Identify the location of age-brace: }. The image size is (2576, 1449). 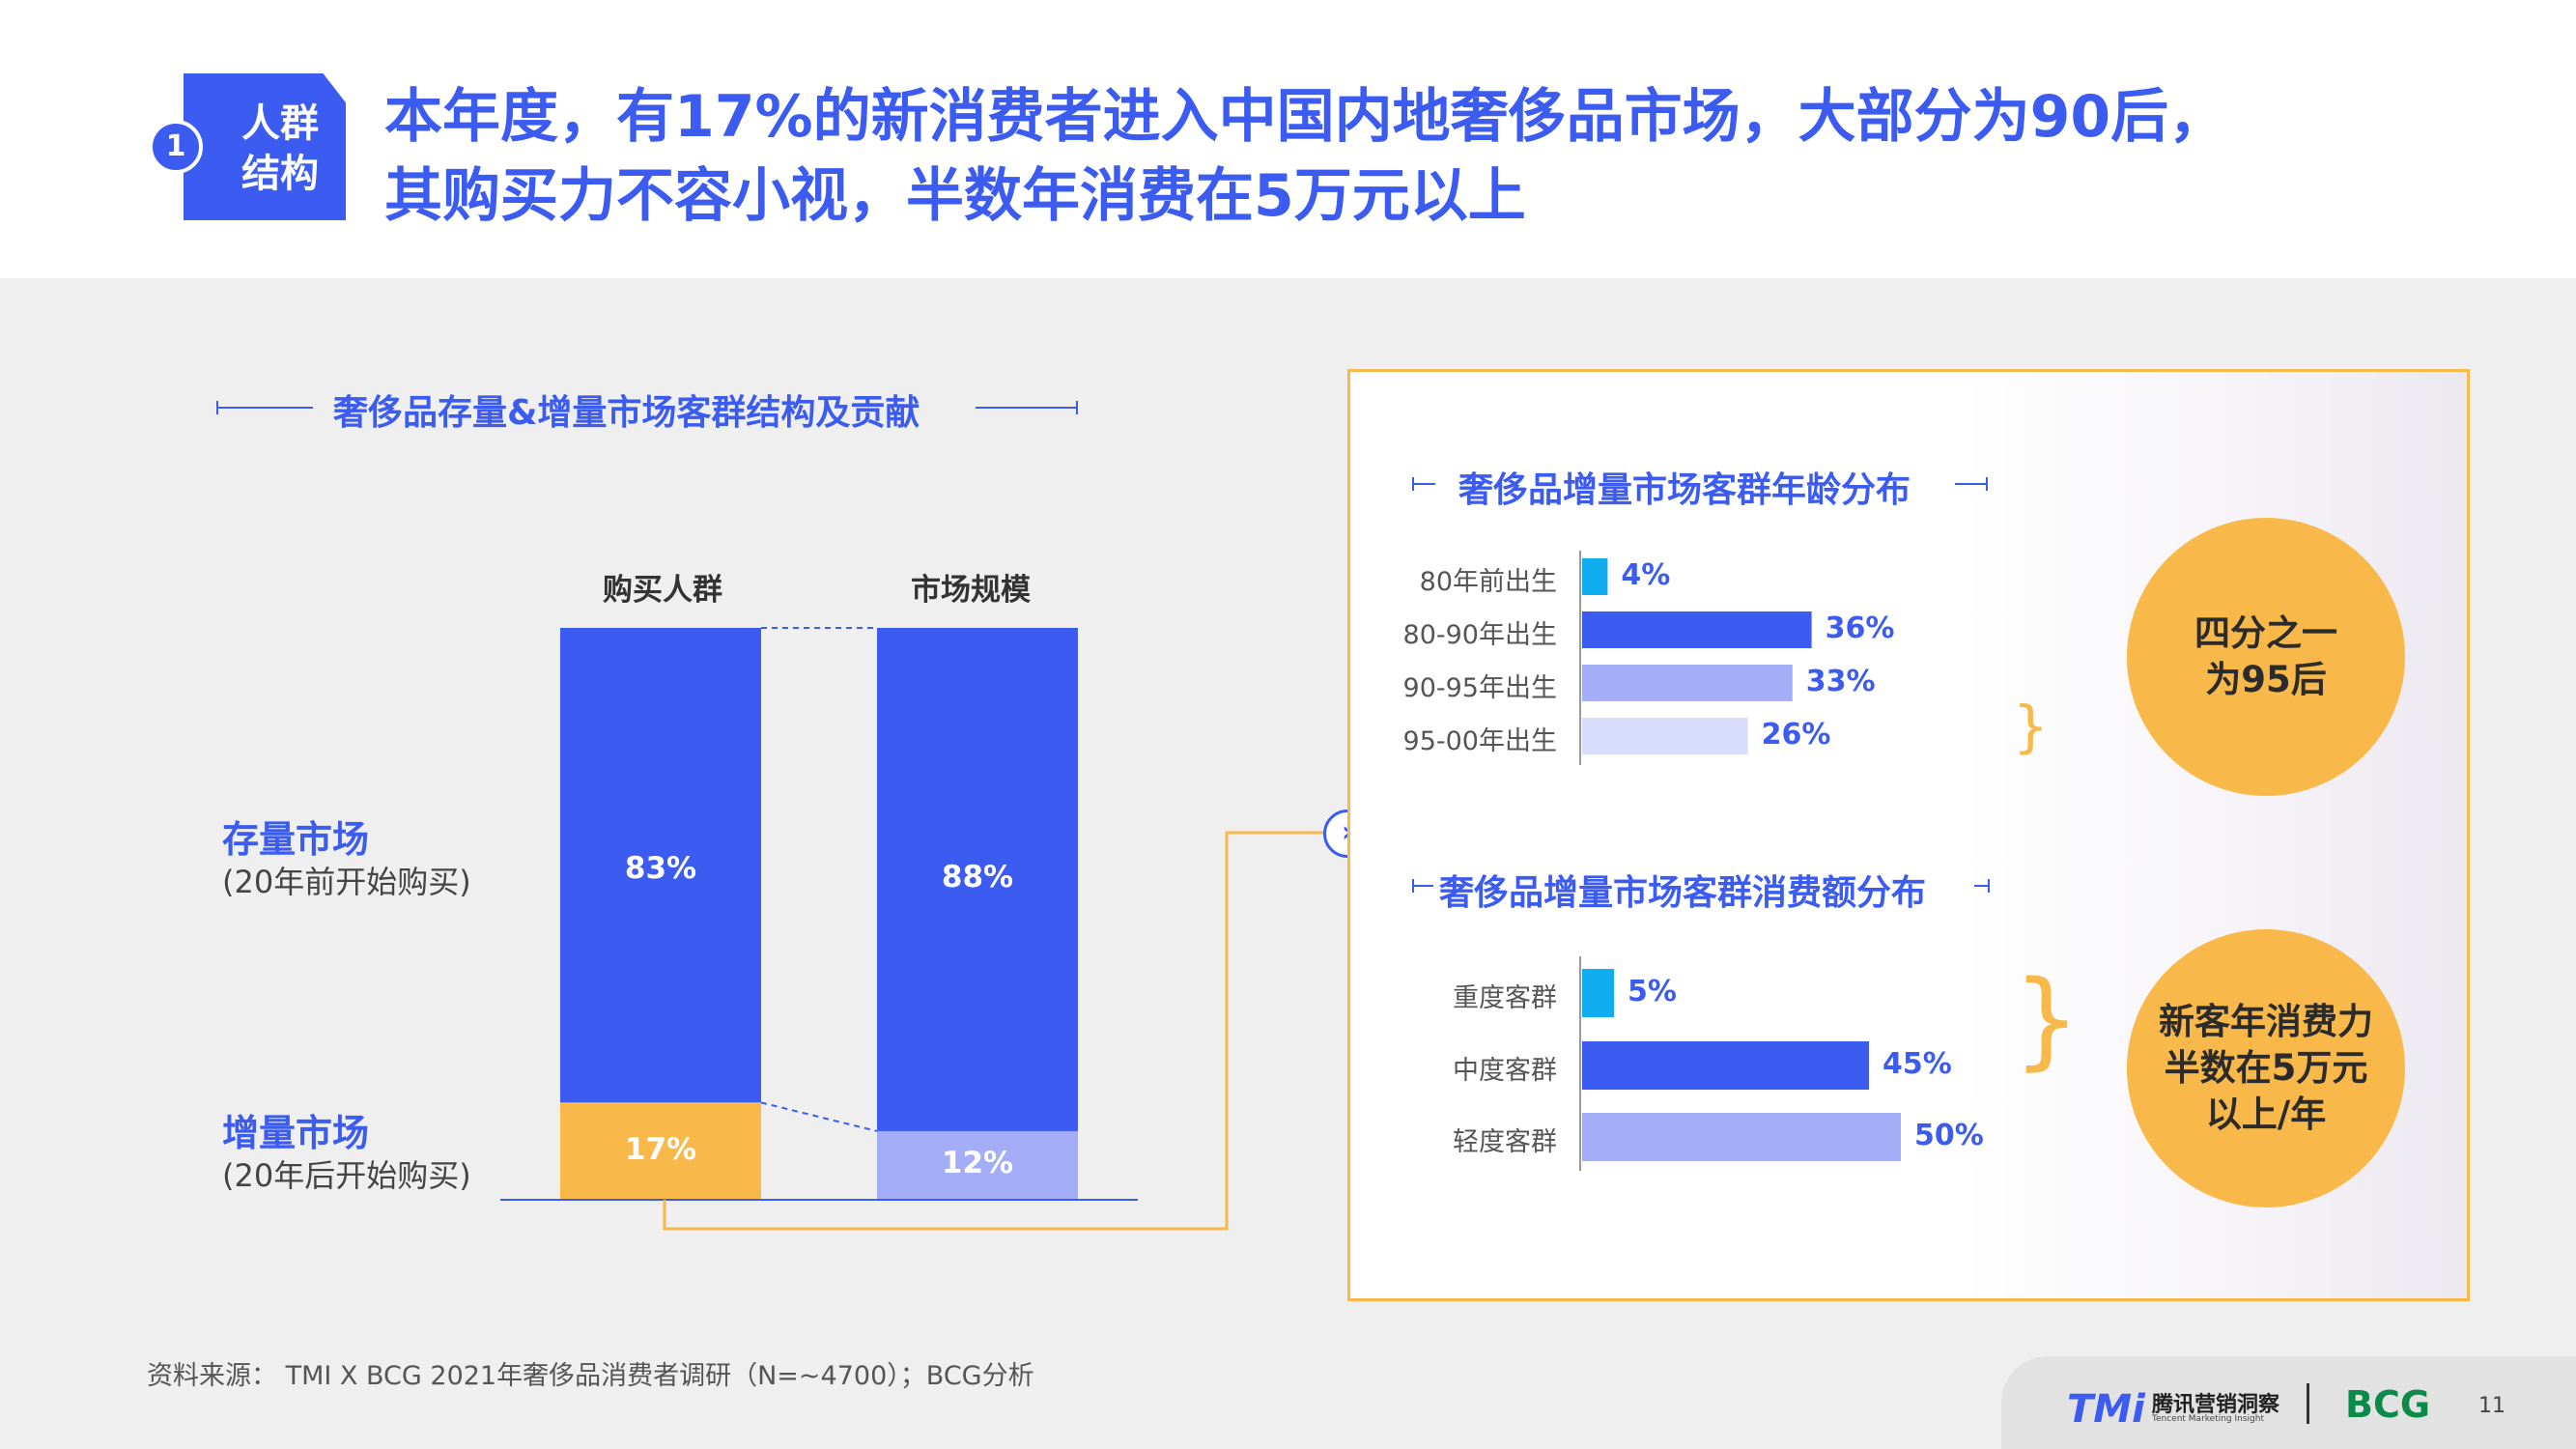
(2031, 726).